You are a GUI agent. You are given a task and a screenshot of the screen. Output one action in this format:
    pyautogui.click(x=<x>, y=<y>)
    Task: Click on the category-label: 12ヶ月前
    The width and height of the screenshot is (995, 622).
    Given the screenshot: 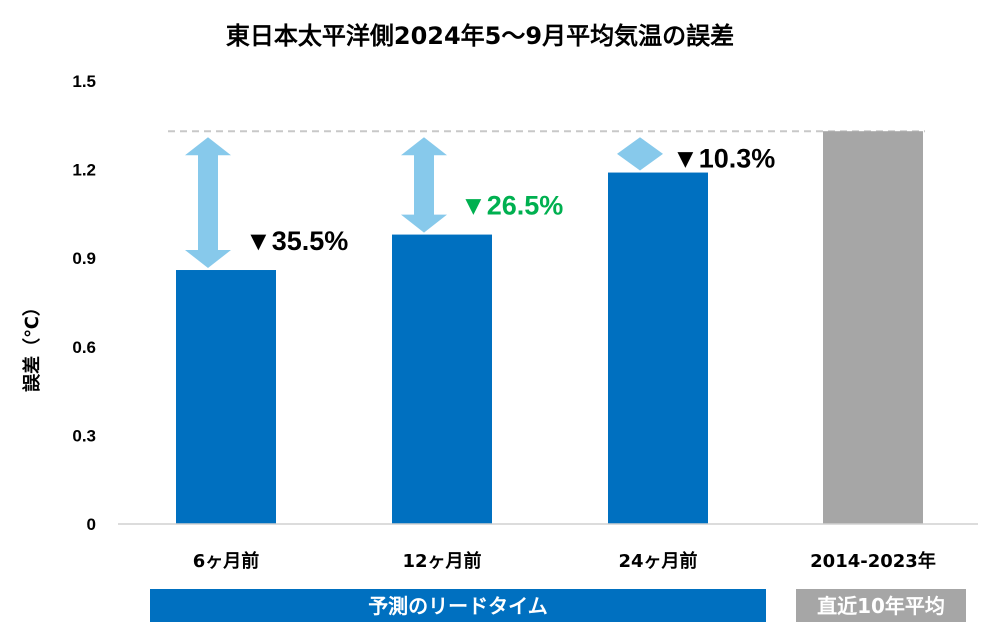 What is the action you would take?
    pyautogui.click(x=441, y=561)
    